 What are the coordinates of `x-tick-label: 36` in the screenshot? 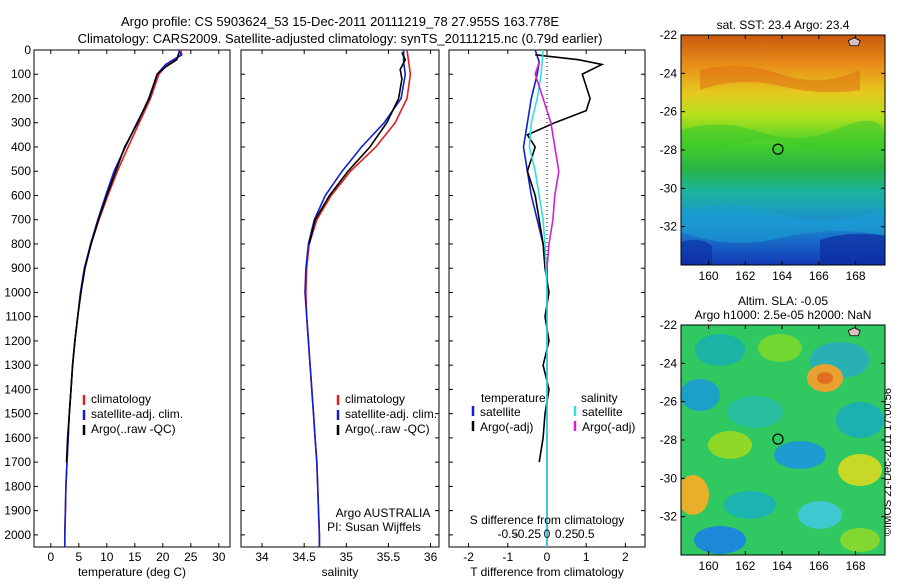 It's located at (431, 557).